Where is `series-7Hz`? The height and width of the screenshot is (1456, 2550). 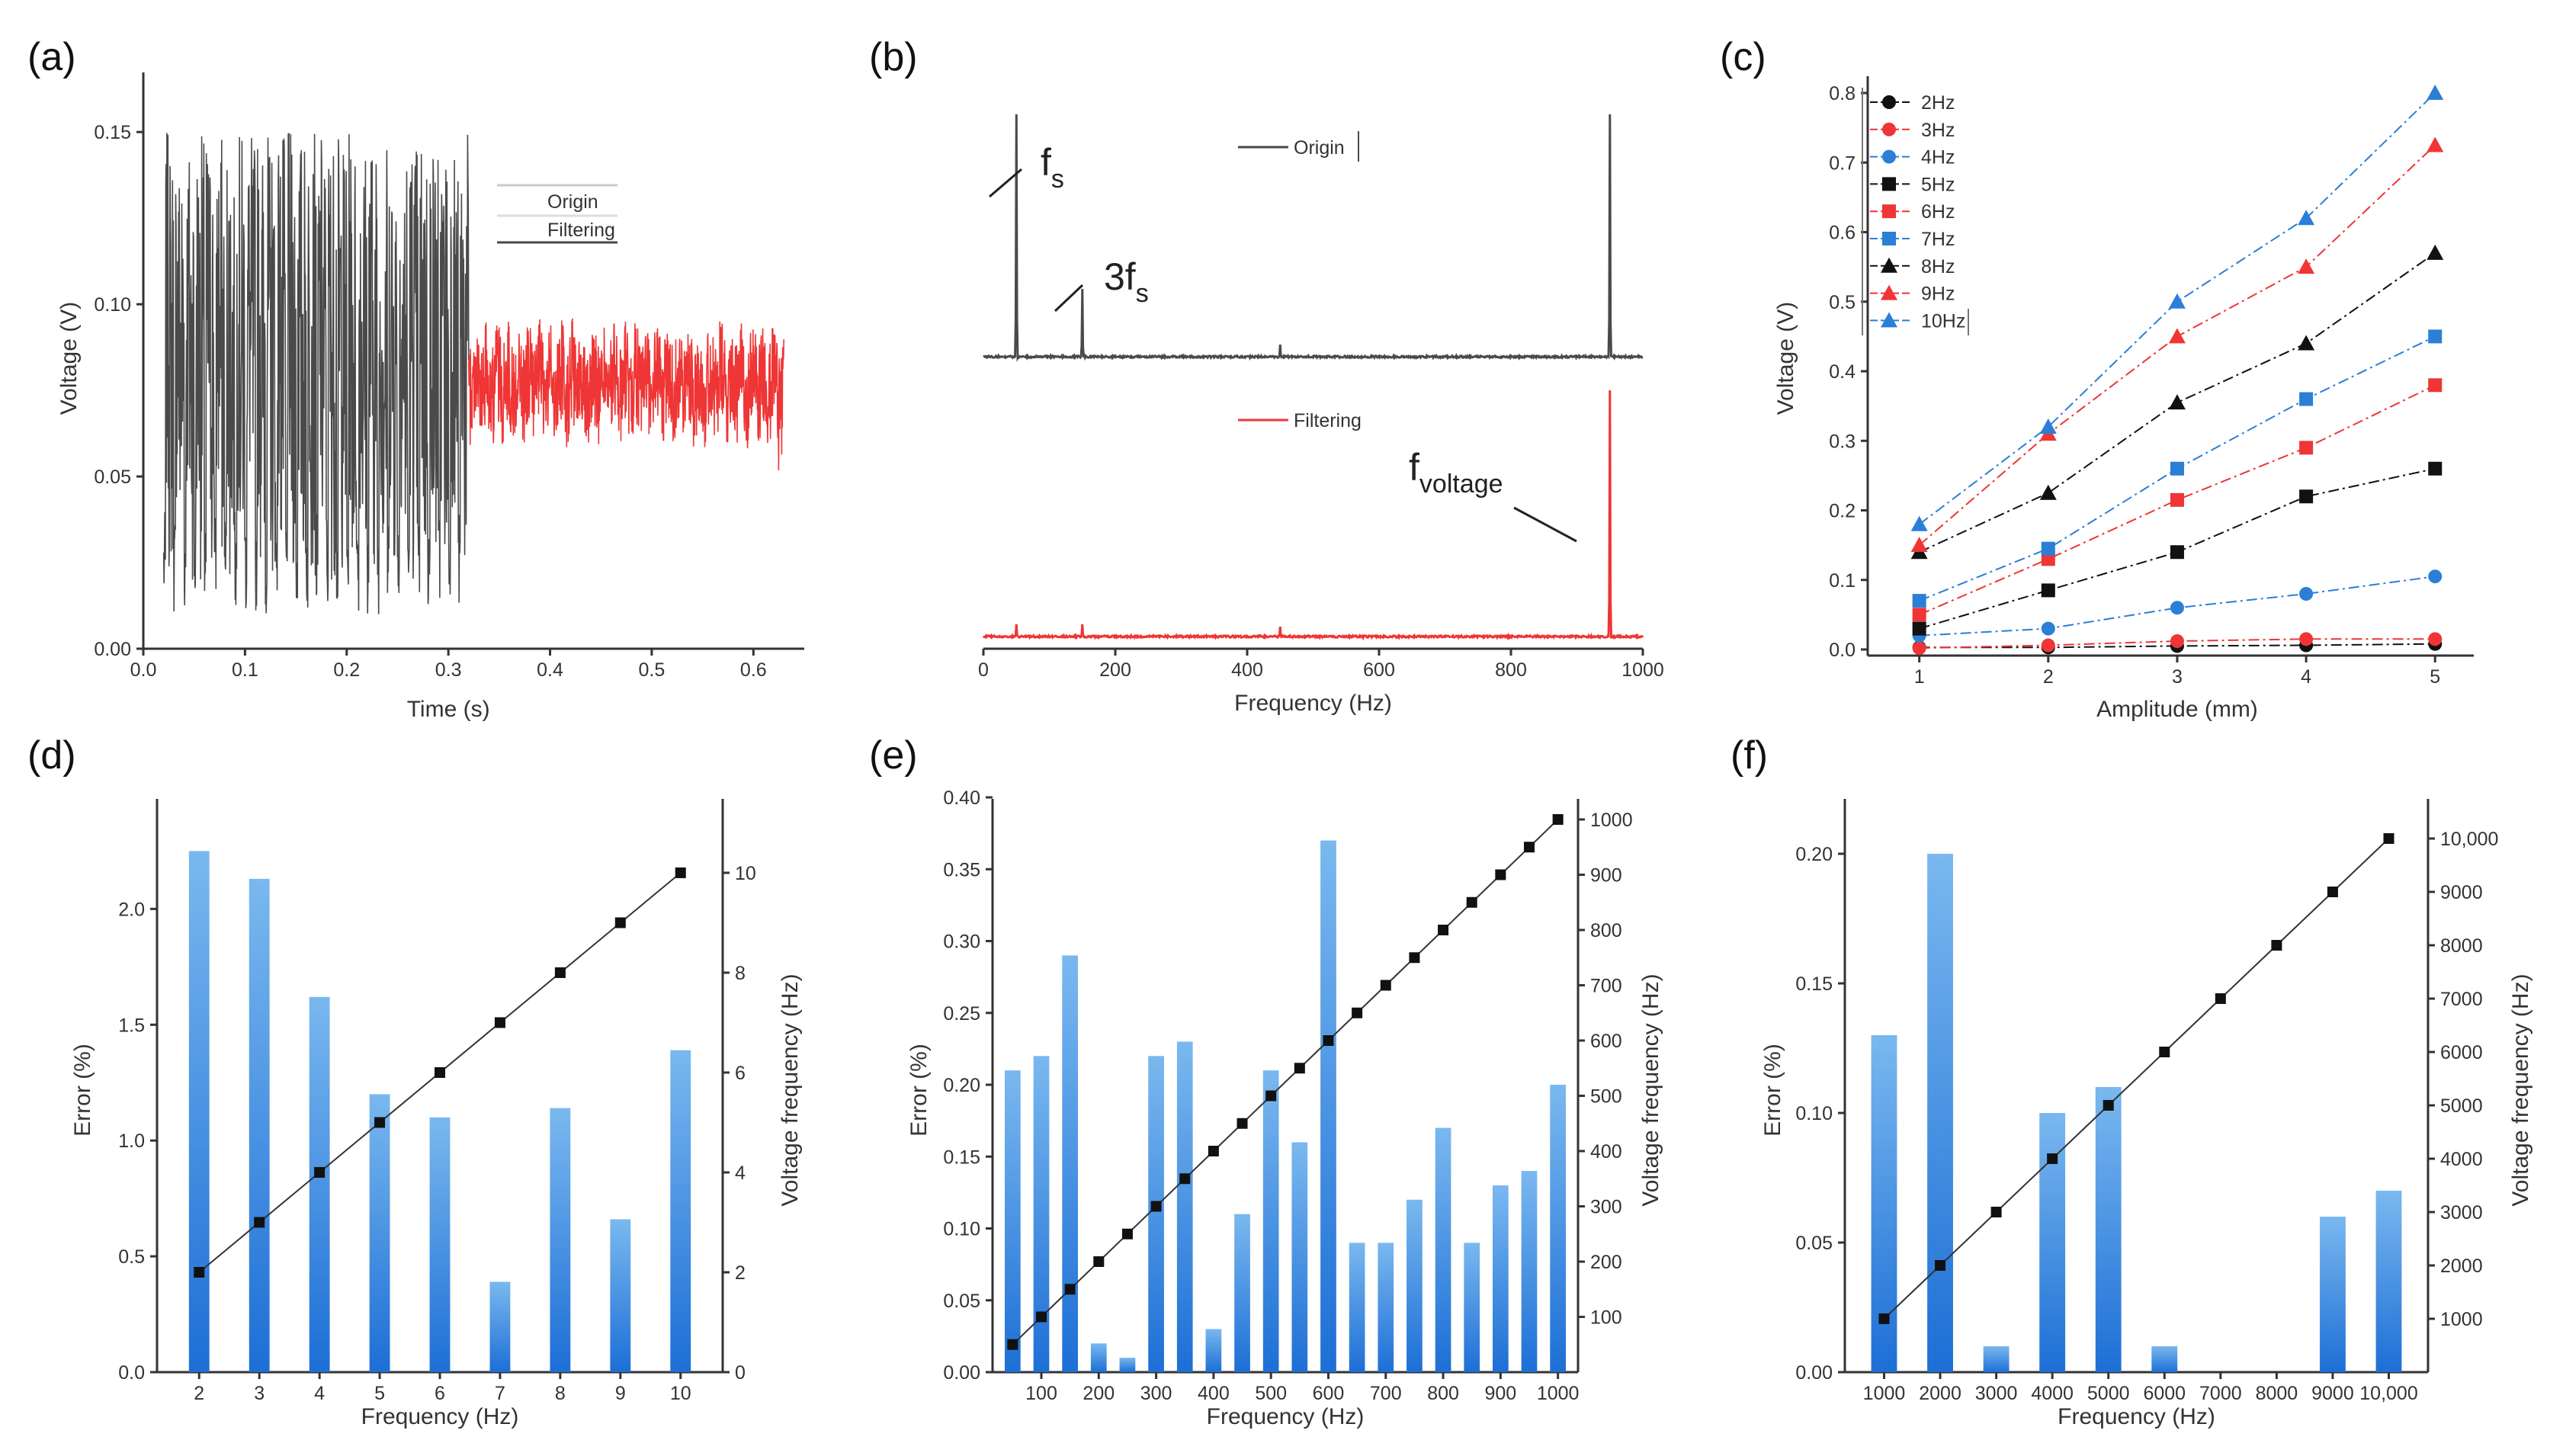 series-7Hz is located at coordinates (2177, 468).